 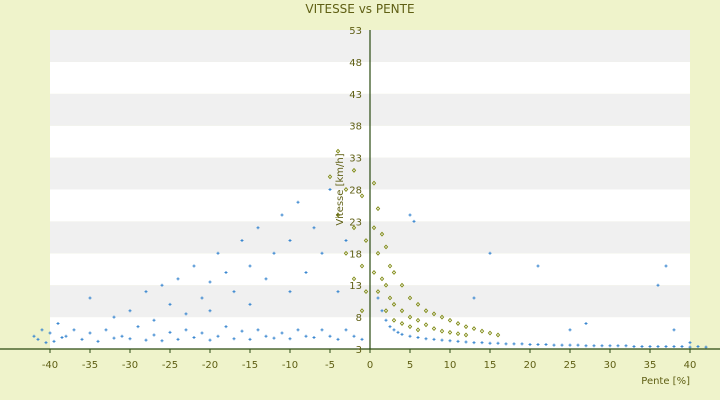 What do you see at coordinates (359, 318) in the screenshot?
I see `y-tick-label: 8` at bounding box center [359, 318].